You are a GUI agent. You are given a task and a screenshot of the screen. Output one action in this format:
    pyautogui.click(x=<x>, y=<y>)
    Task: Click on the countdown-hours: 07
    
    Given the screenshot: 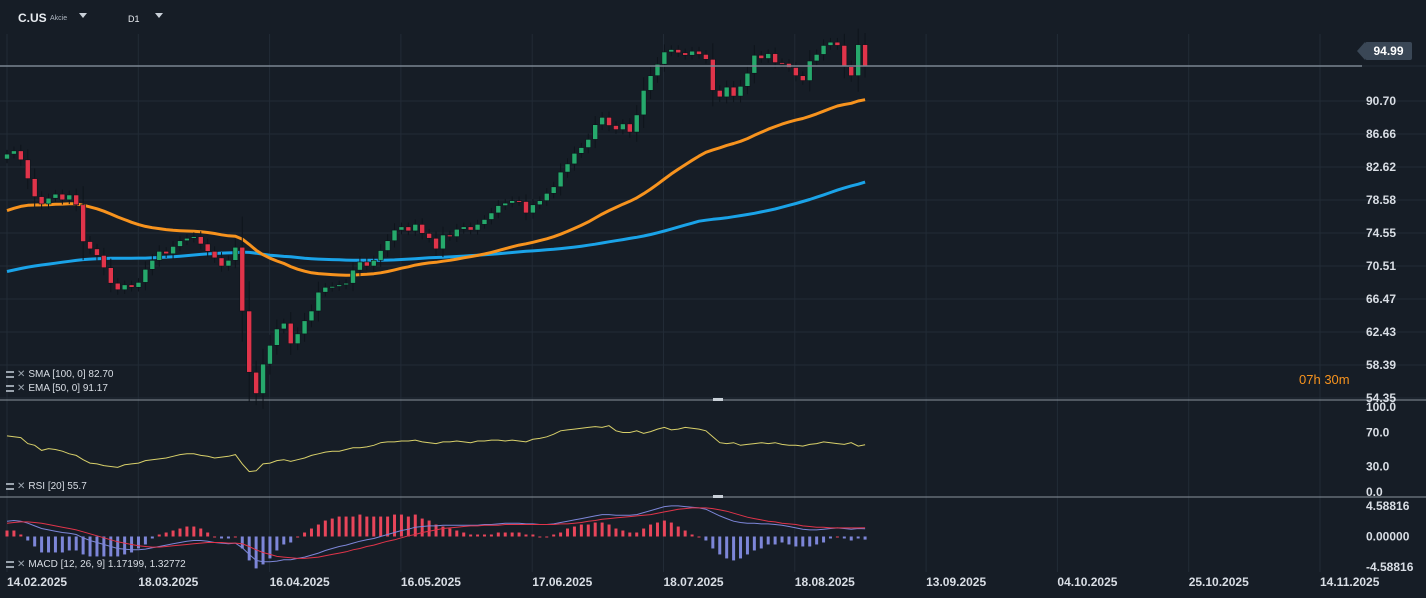 What is the action you would take?
    pyautogui.click(x=1306, y=379)
    